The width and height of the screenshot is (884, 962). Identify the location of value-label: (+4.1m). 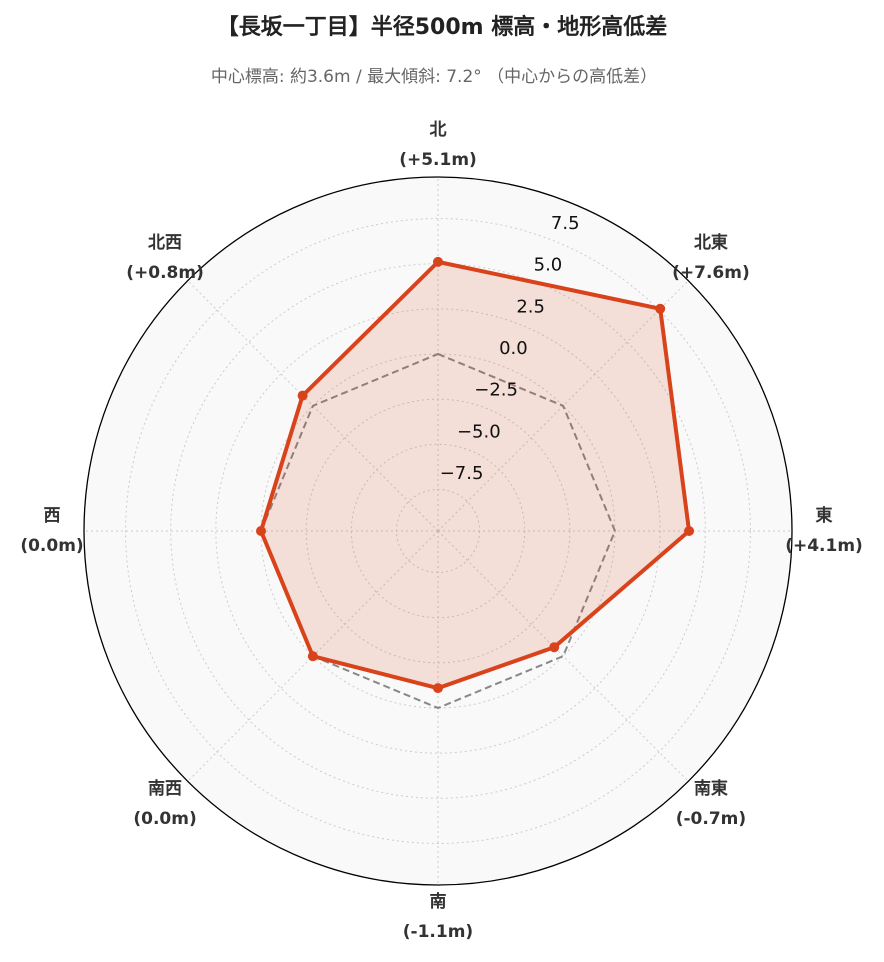
(824, 546).